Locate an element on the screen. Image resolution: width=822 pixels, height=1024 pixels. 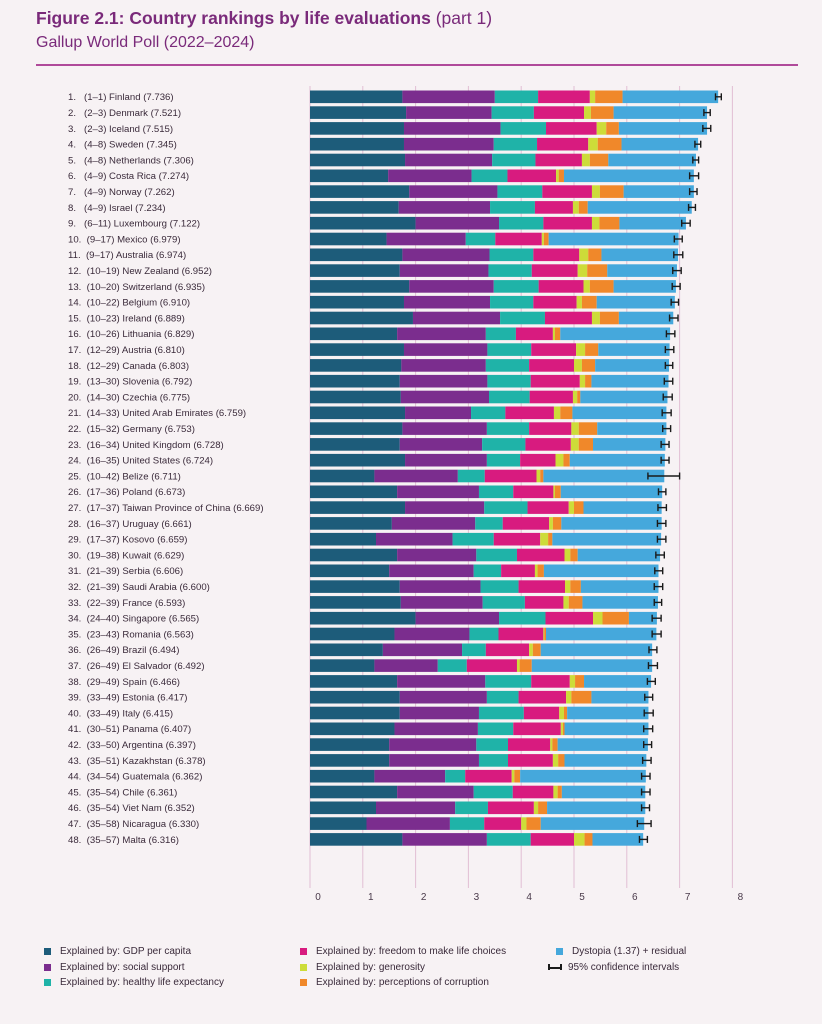
row-label: 47. (35–58) Nicaragua (6.330) is located at coordinates (133, 824).